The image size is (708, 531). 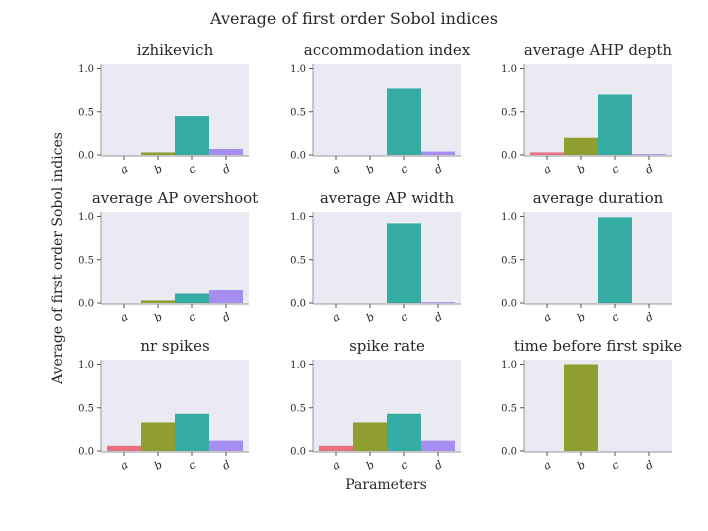 What do you see at coordinates (380, 109) in the screenshot?
I see `subplot-2: accommodation index 0.0 0.5 1.0 a b c d` at bounding box center [380, 109].